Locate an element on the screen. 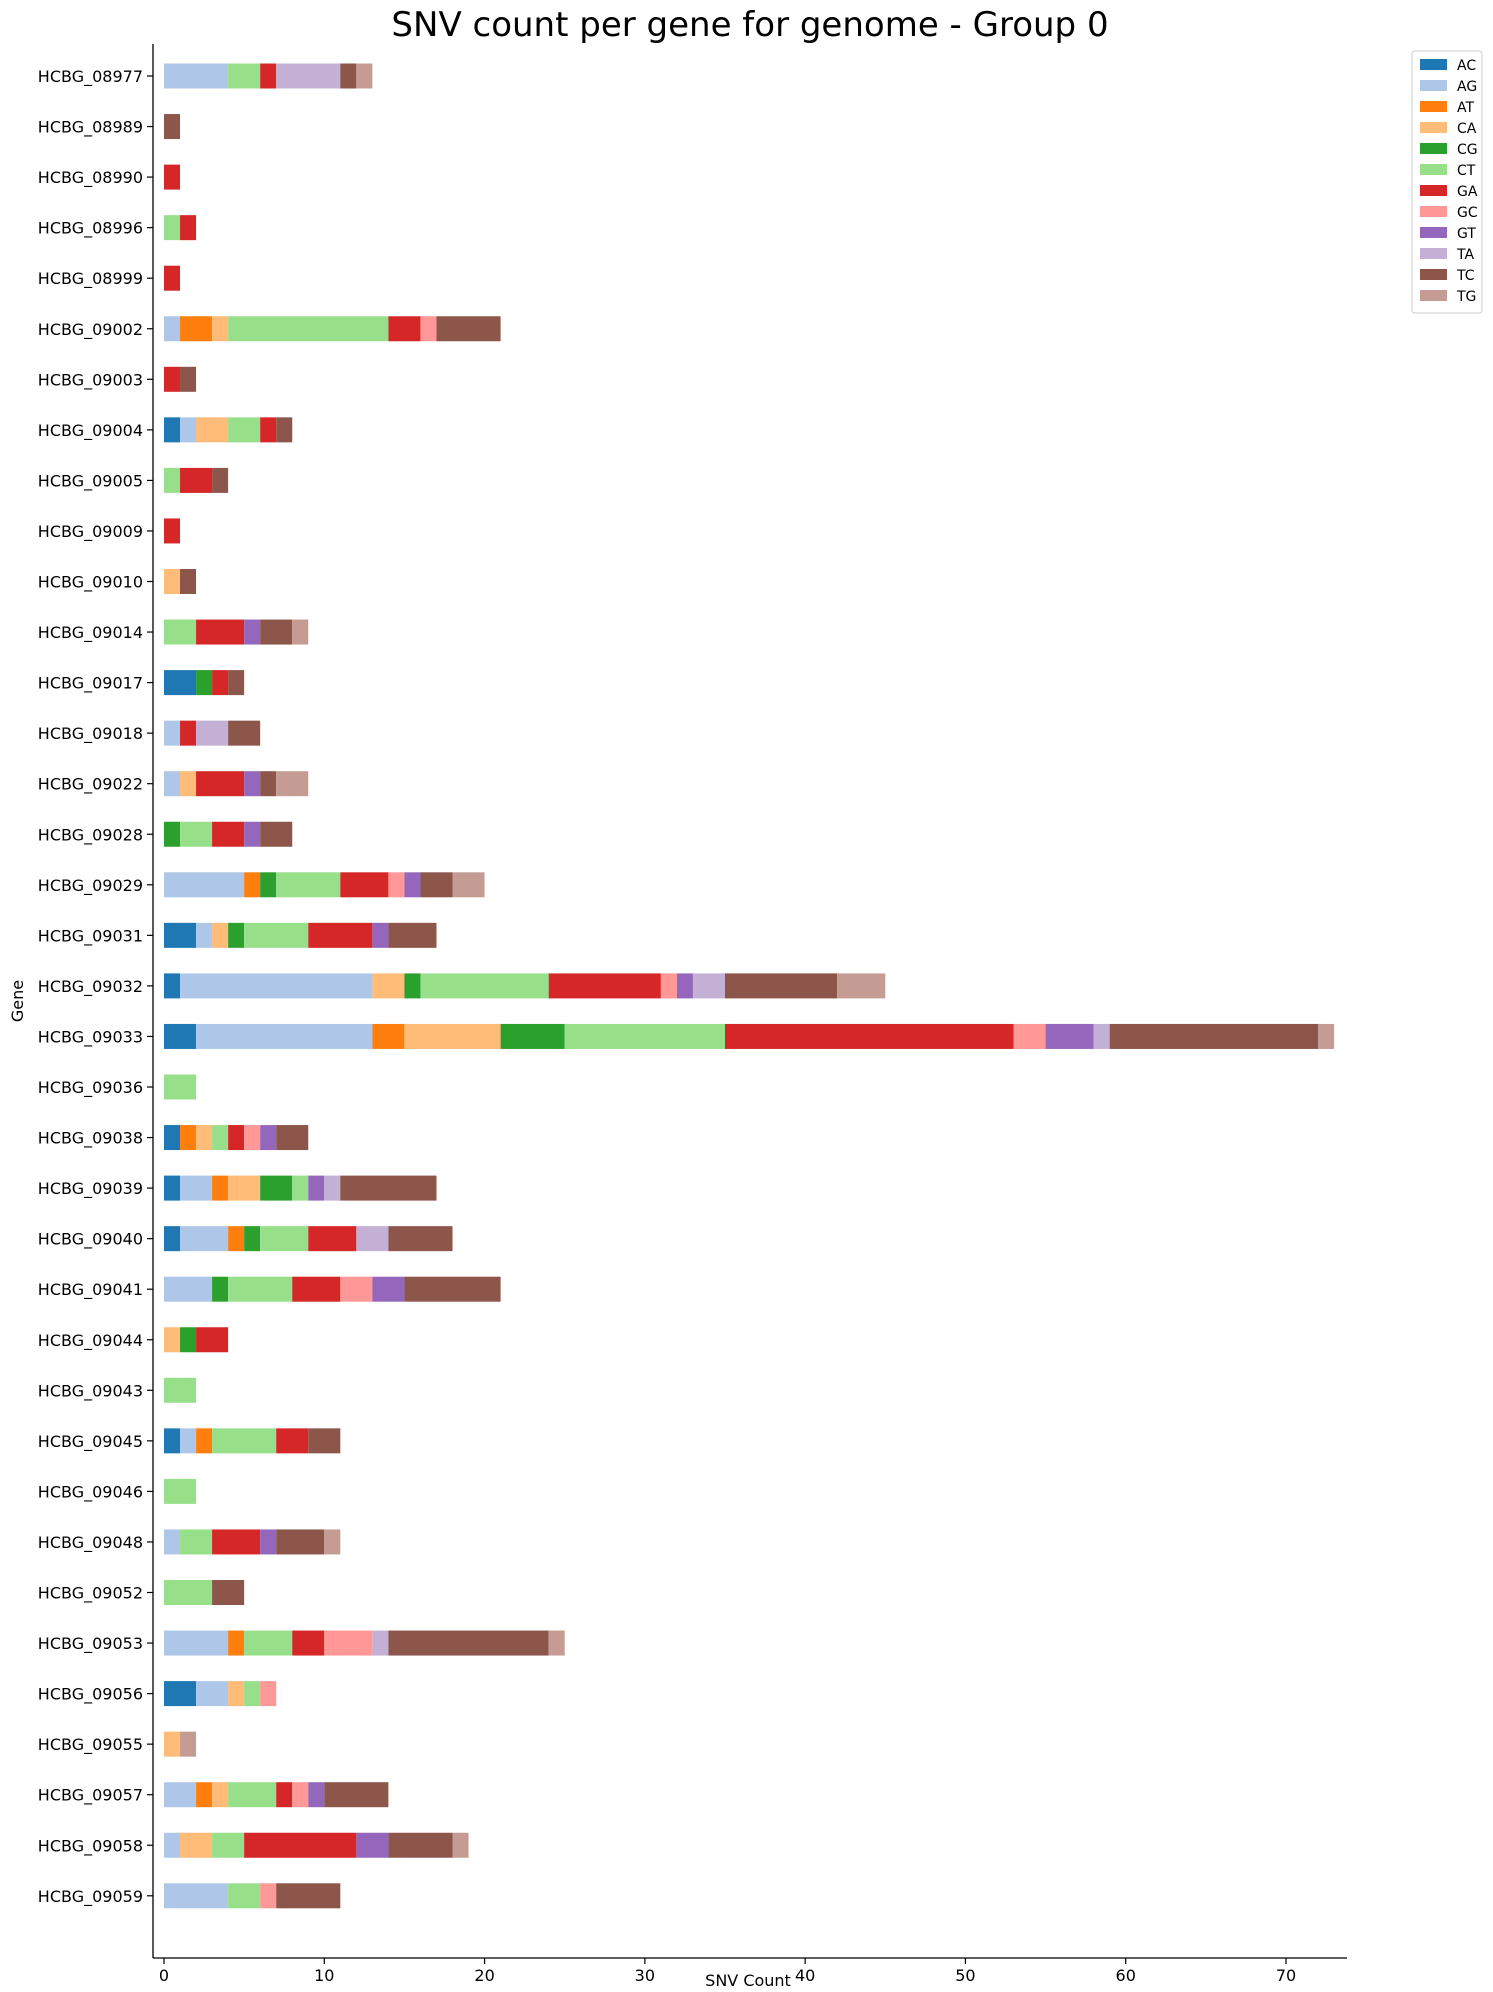  bar-HCBG_08999-GA is located at coordinates (172, 278).